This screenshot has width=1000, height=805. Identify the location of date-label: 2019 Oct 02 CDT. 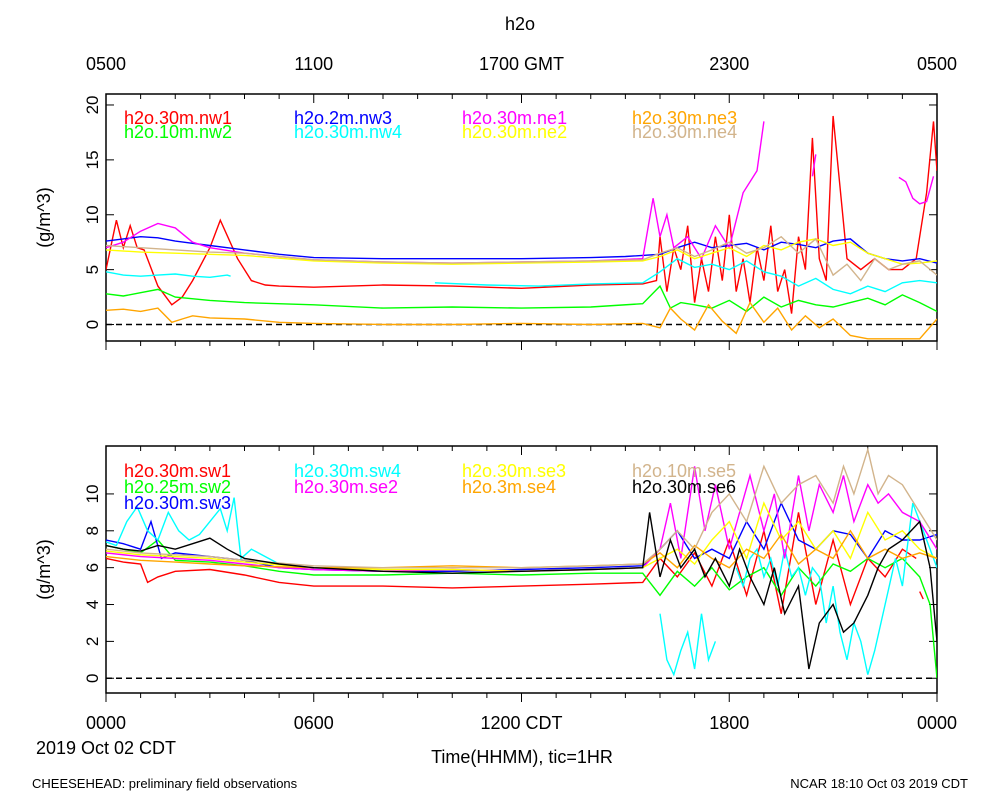
(106, 748).